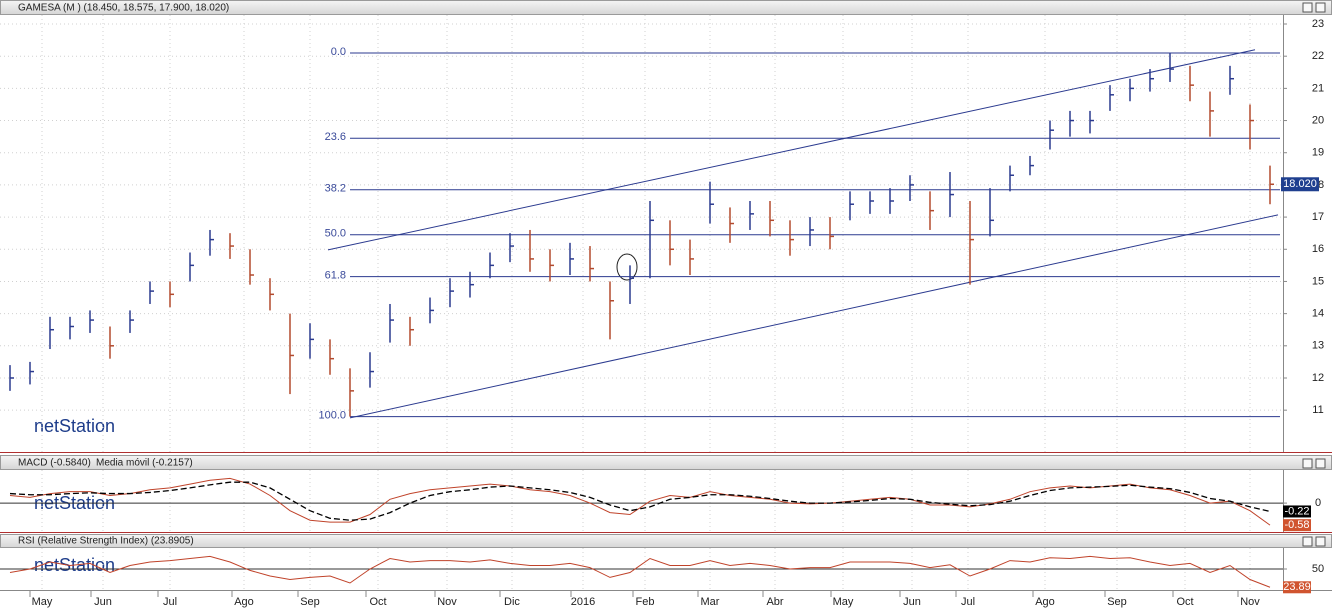 This screenshot has height=610, width=1332. What do you see at coordinates (338, 52) in the screenshot?
I see `fib-label: 0.0` at bounding box center [338, 52].